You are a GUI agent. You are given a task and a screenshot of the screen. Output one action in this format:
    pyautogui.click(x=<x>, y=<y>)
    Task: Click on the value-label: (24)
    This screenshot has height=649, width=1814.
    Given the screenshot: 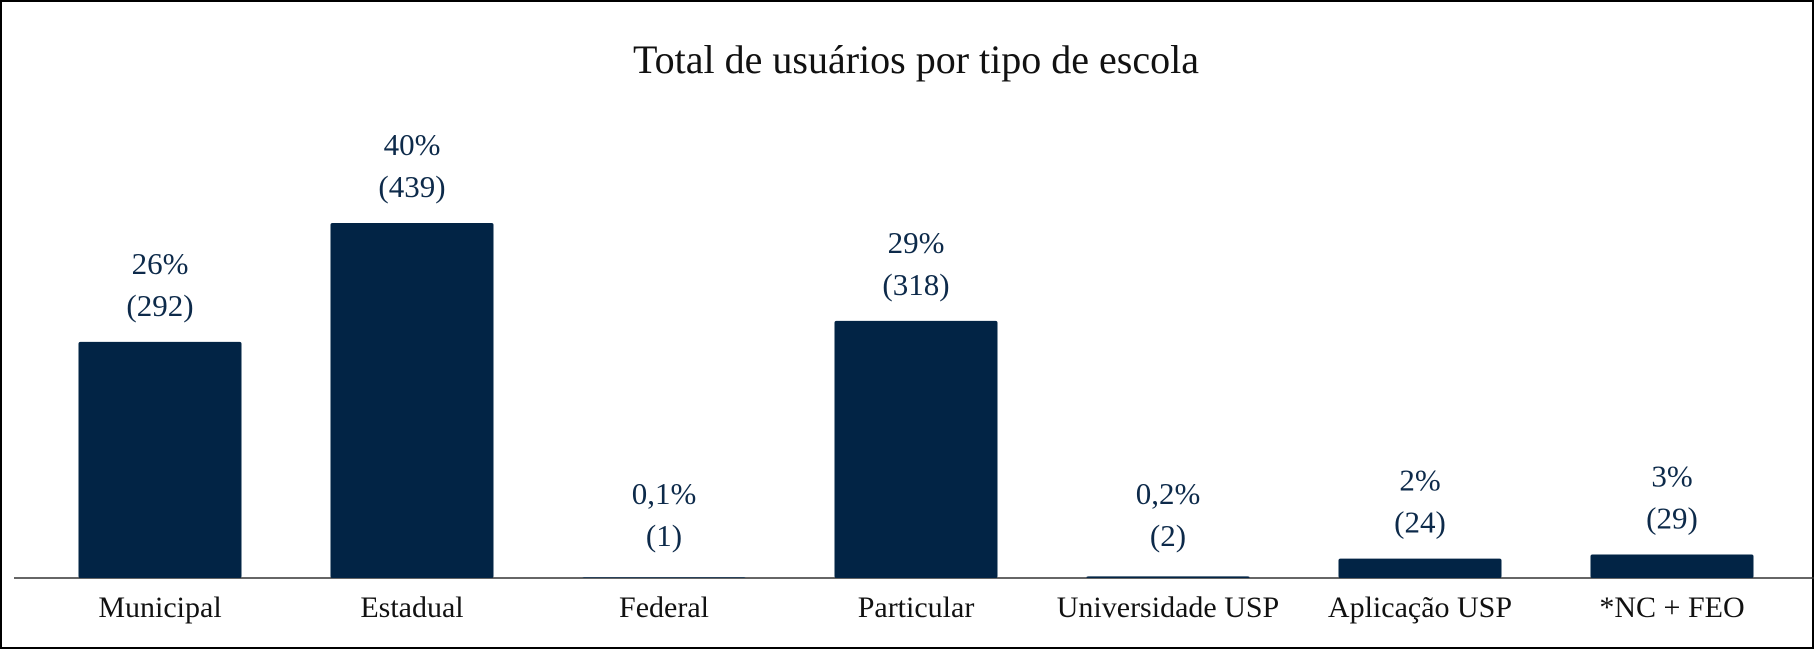 What is the action you would take?
    pyautogui.click(x=1420, y=522)
    